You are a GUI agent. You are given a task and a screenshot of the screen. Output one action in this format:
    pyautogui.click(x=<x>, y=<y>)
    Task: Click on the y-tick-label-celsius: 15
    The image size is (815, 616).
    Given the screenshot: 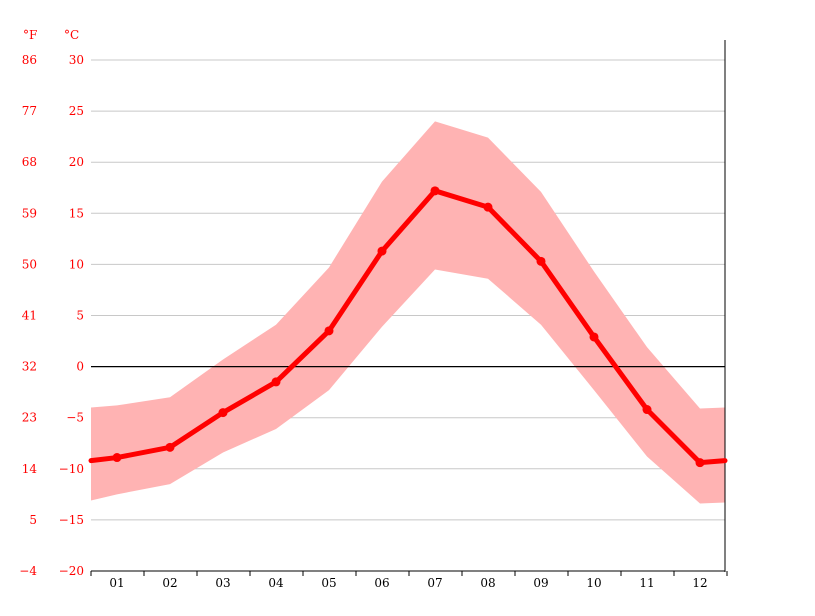 What is the action you would take?
    pyautogui.click(x=76, y=213)
    